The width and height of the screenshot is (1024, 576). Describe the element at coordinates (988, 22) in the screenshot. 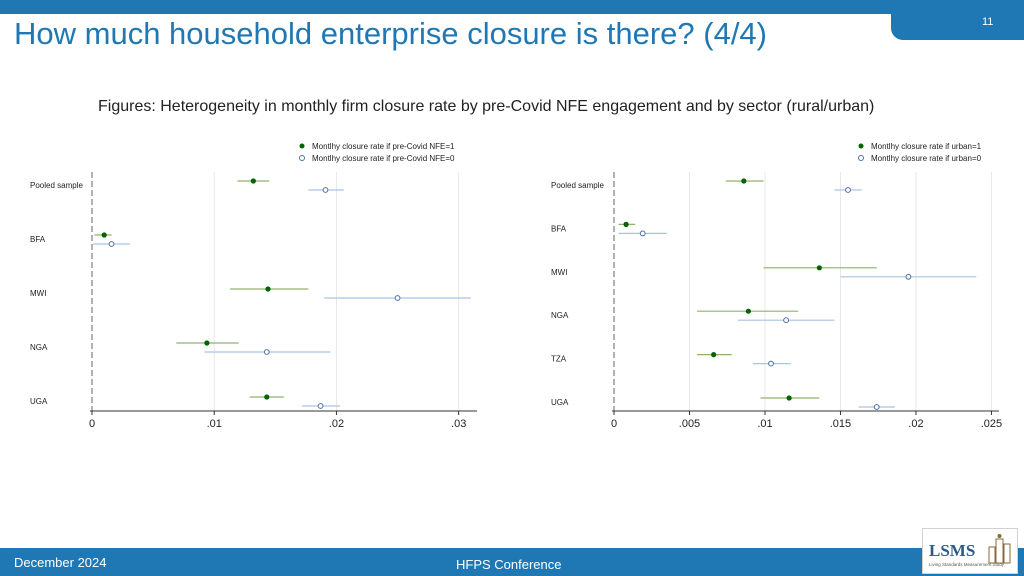

I see `page-number: 11` at that location.